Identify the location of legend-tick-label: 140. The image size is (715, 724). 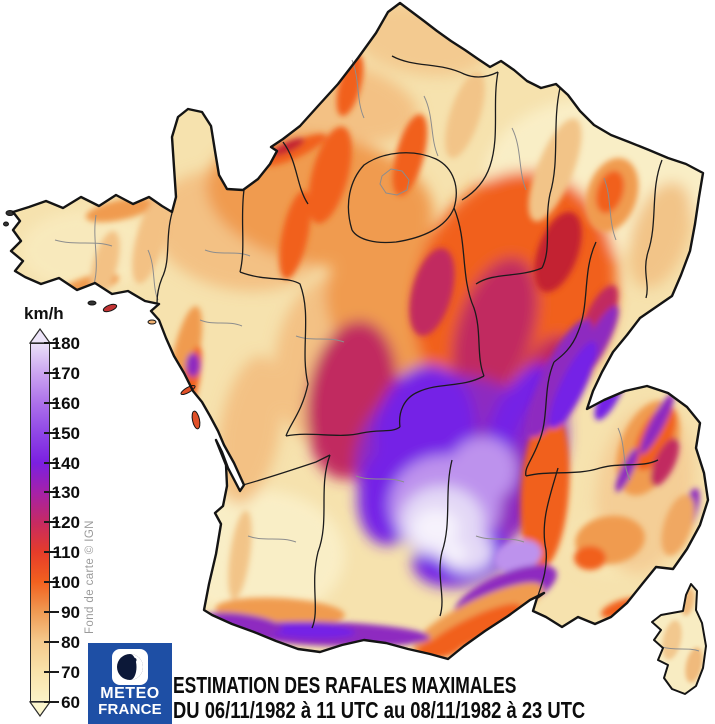
(65, 463).